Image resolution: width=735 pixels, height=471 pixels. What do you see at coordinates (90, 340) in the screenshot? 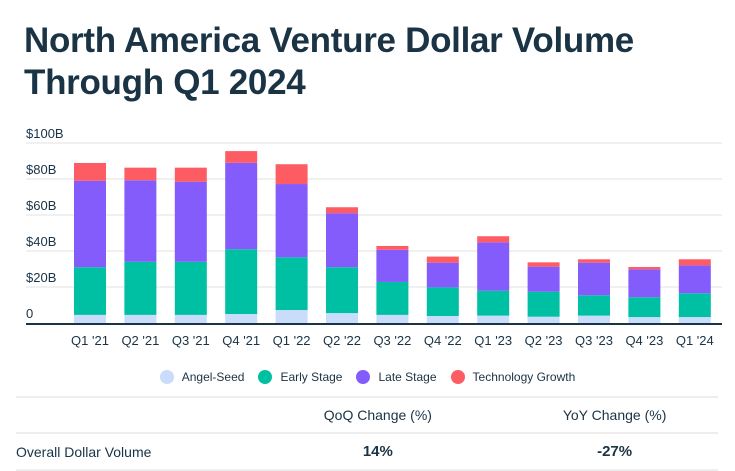
I see `x-tick-label: Q1 '21` at bounding box center [90, 340].